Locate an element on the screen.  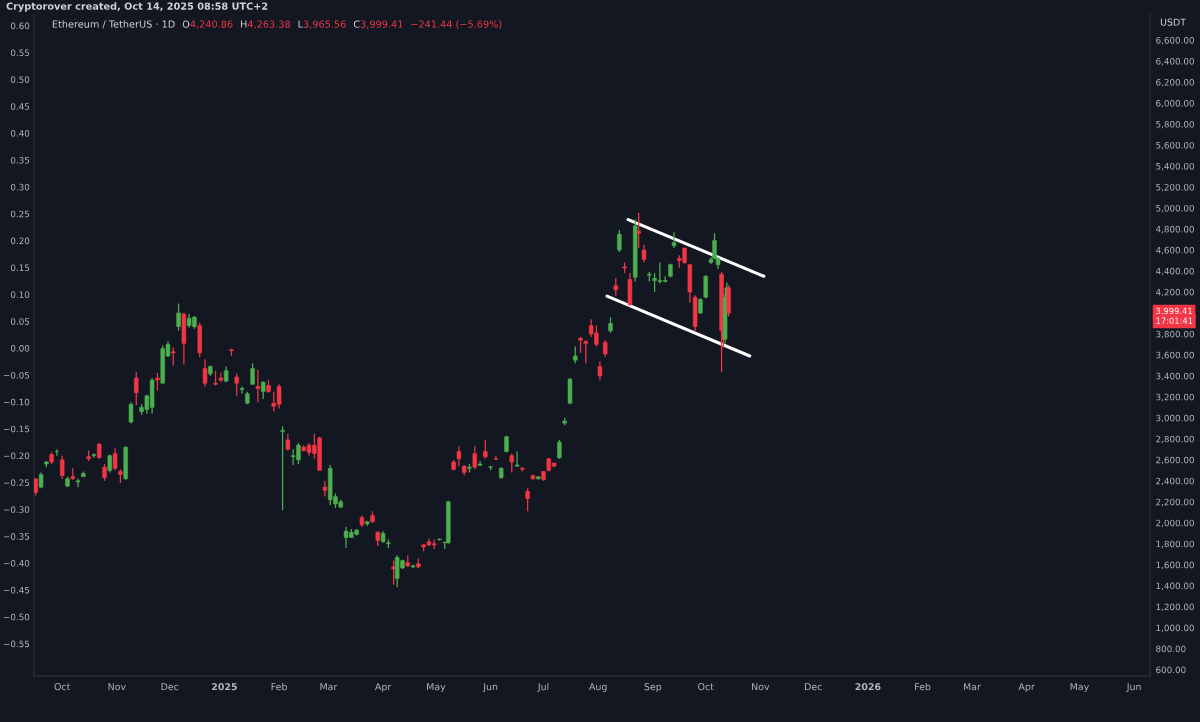
x-tick-label: Mar is located at coordinates (972, 687).